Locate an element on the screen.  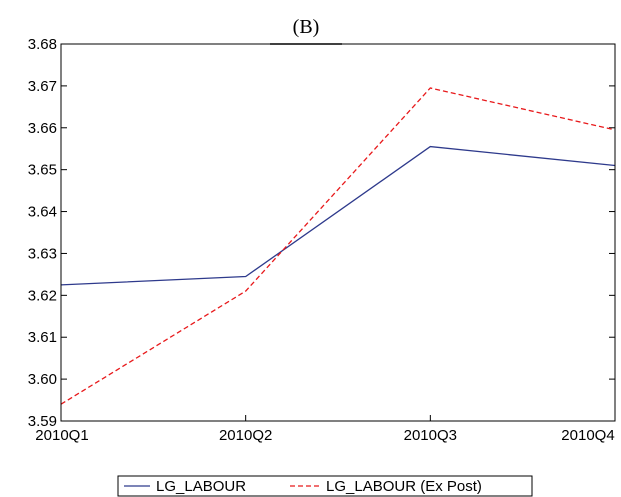
x-axis: 2010Q1 2010Q2 2010Q3 2010Q4 is located at coordinates (325, 429).